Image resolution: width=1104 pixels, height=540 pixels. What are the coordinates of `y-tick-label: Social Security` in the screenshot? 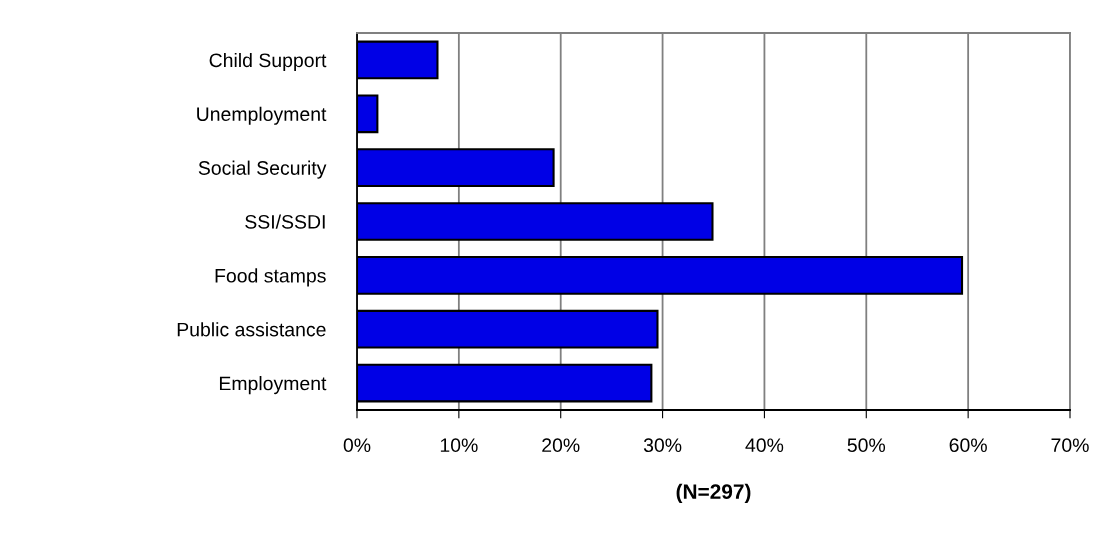 It's located at (262, 169).